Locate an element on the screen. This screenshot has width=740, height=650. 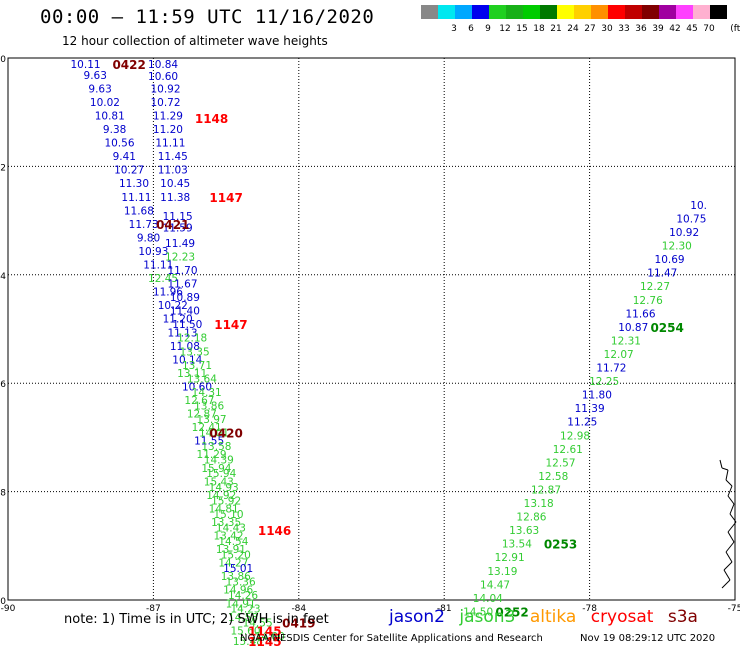
wave-height-label: 15.10 is located at coordinates (228, 515).